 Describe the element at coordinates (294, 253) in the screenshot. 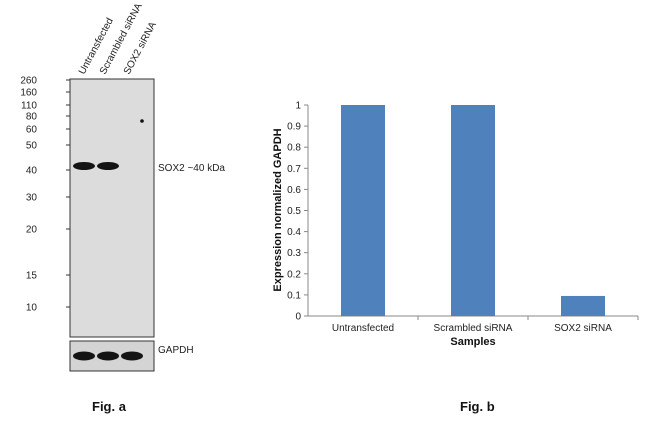

I see `y-tick-label: 0.3` at that location.